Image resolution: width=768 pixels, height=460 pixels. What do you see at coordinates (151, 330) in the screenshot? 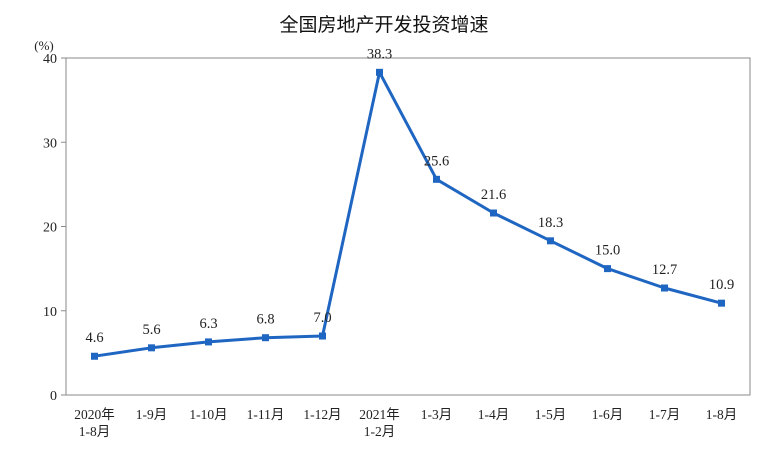
I see `data-label: 5.6` at bounding box center [151, 330].